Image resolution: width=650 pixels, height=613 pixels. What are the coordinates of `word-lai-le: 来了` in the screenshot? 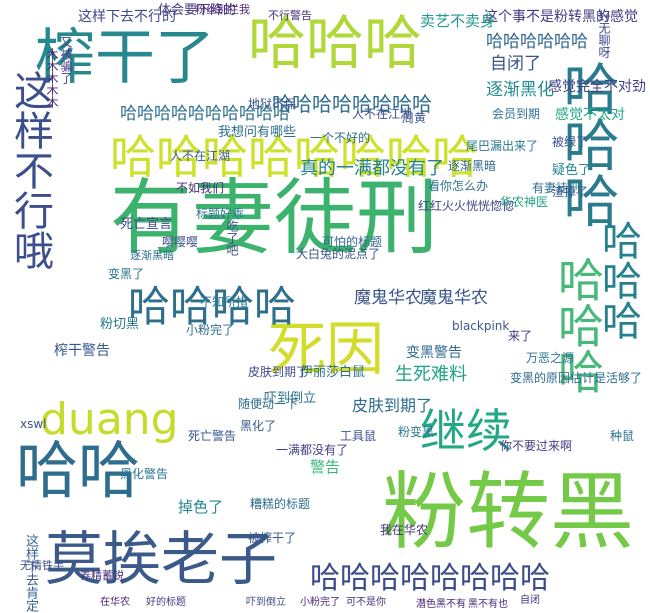 It's located at (520, 336).